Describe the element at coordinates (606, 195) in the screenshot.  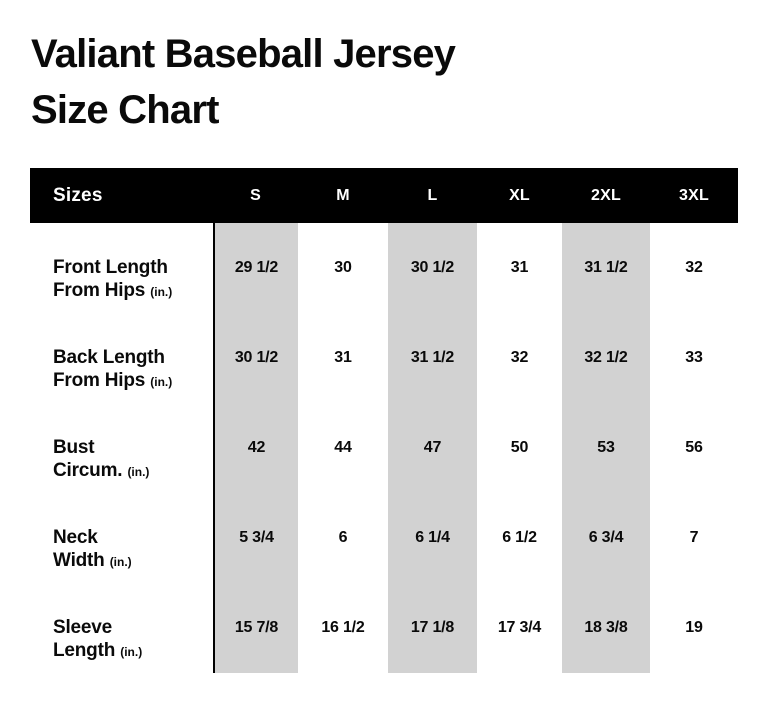
I see `header-cell-2xl: 2XL` at that location.